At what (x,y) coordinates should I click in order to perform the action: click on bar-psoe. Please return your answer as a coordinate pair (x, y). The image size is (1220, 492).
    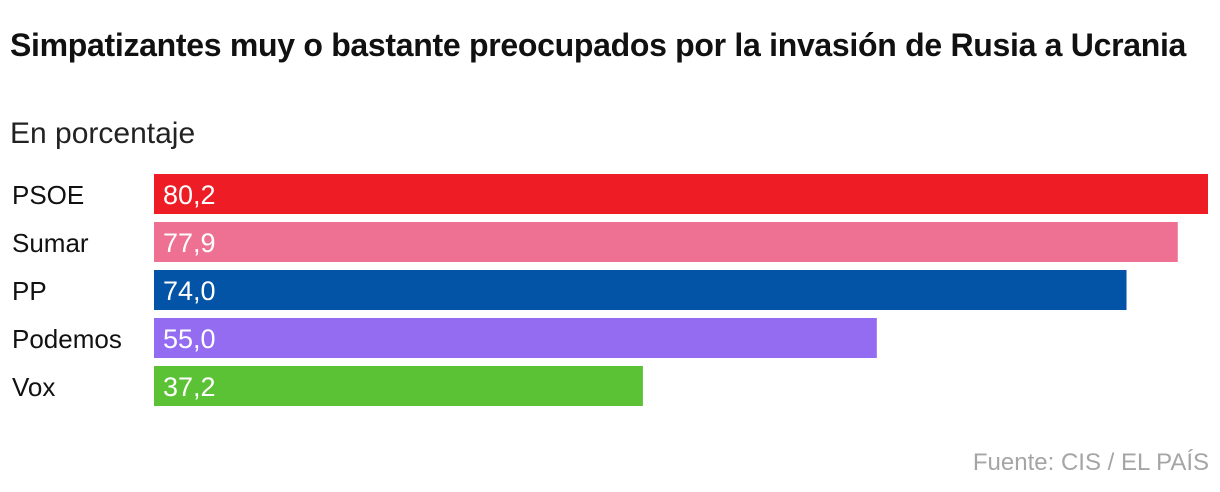
    Looking at the image, I should click on (681, 194).